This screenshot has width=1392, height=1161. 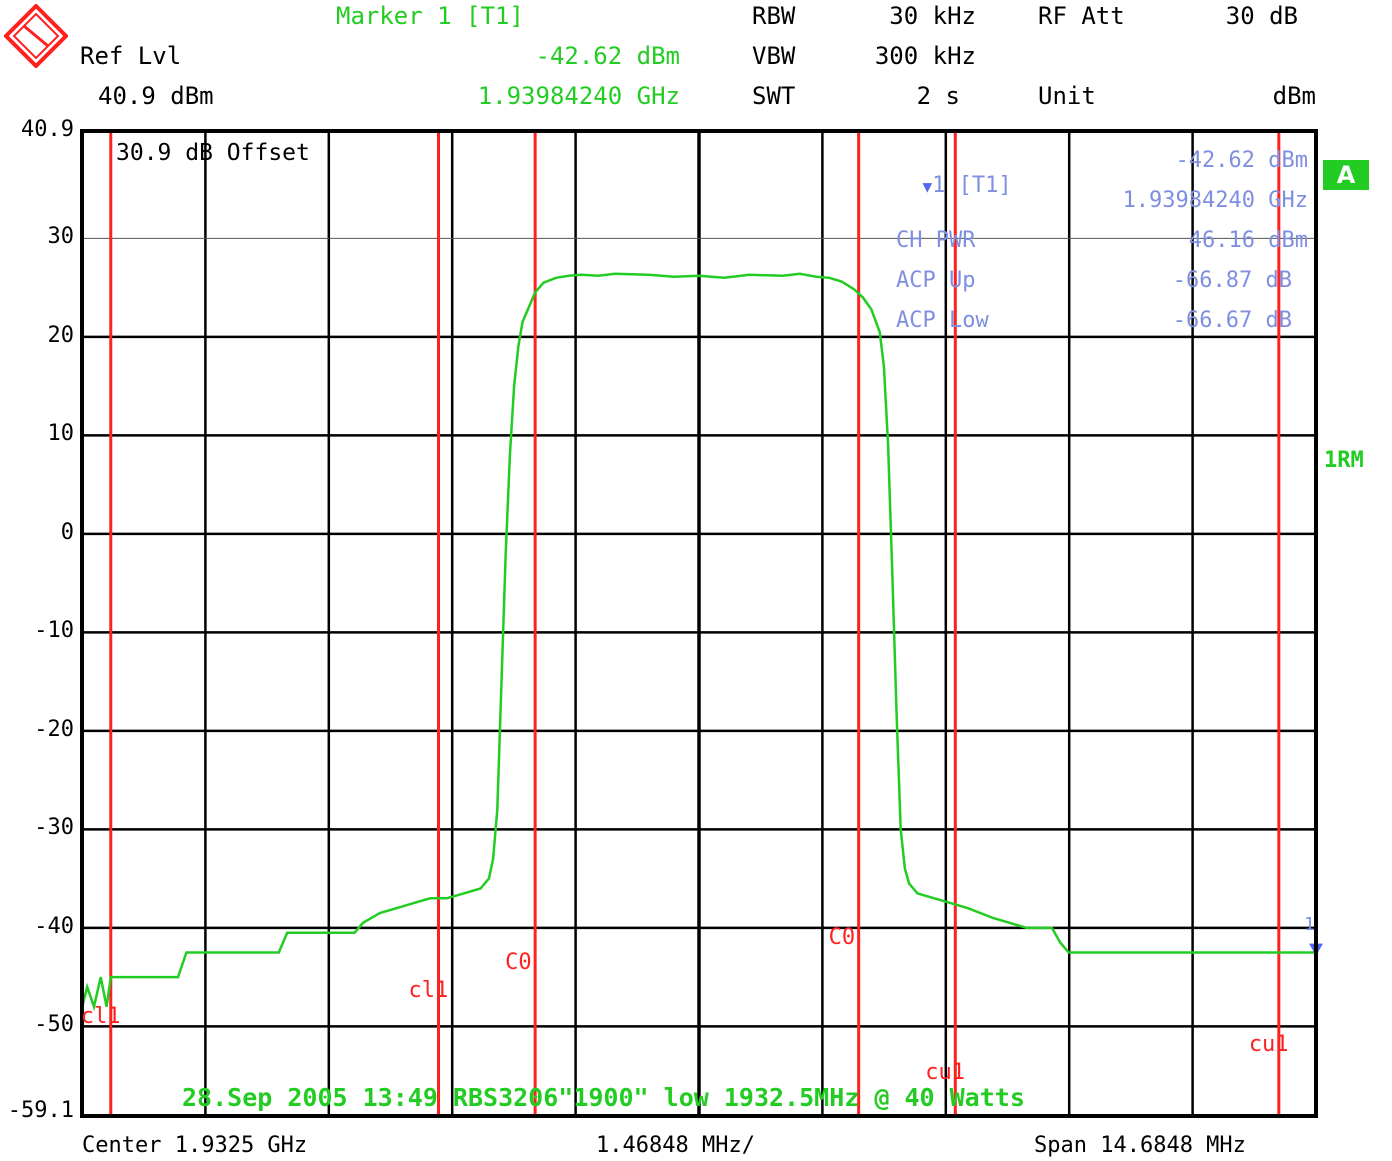 I want to click on ref-level-label: Ref Lvl, so click(x=131, y=56).